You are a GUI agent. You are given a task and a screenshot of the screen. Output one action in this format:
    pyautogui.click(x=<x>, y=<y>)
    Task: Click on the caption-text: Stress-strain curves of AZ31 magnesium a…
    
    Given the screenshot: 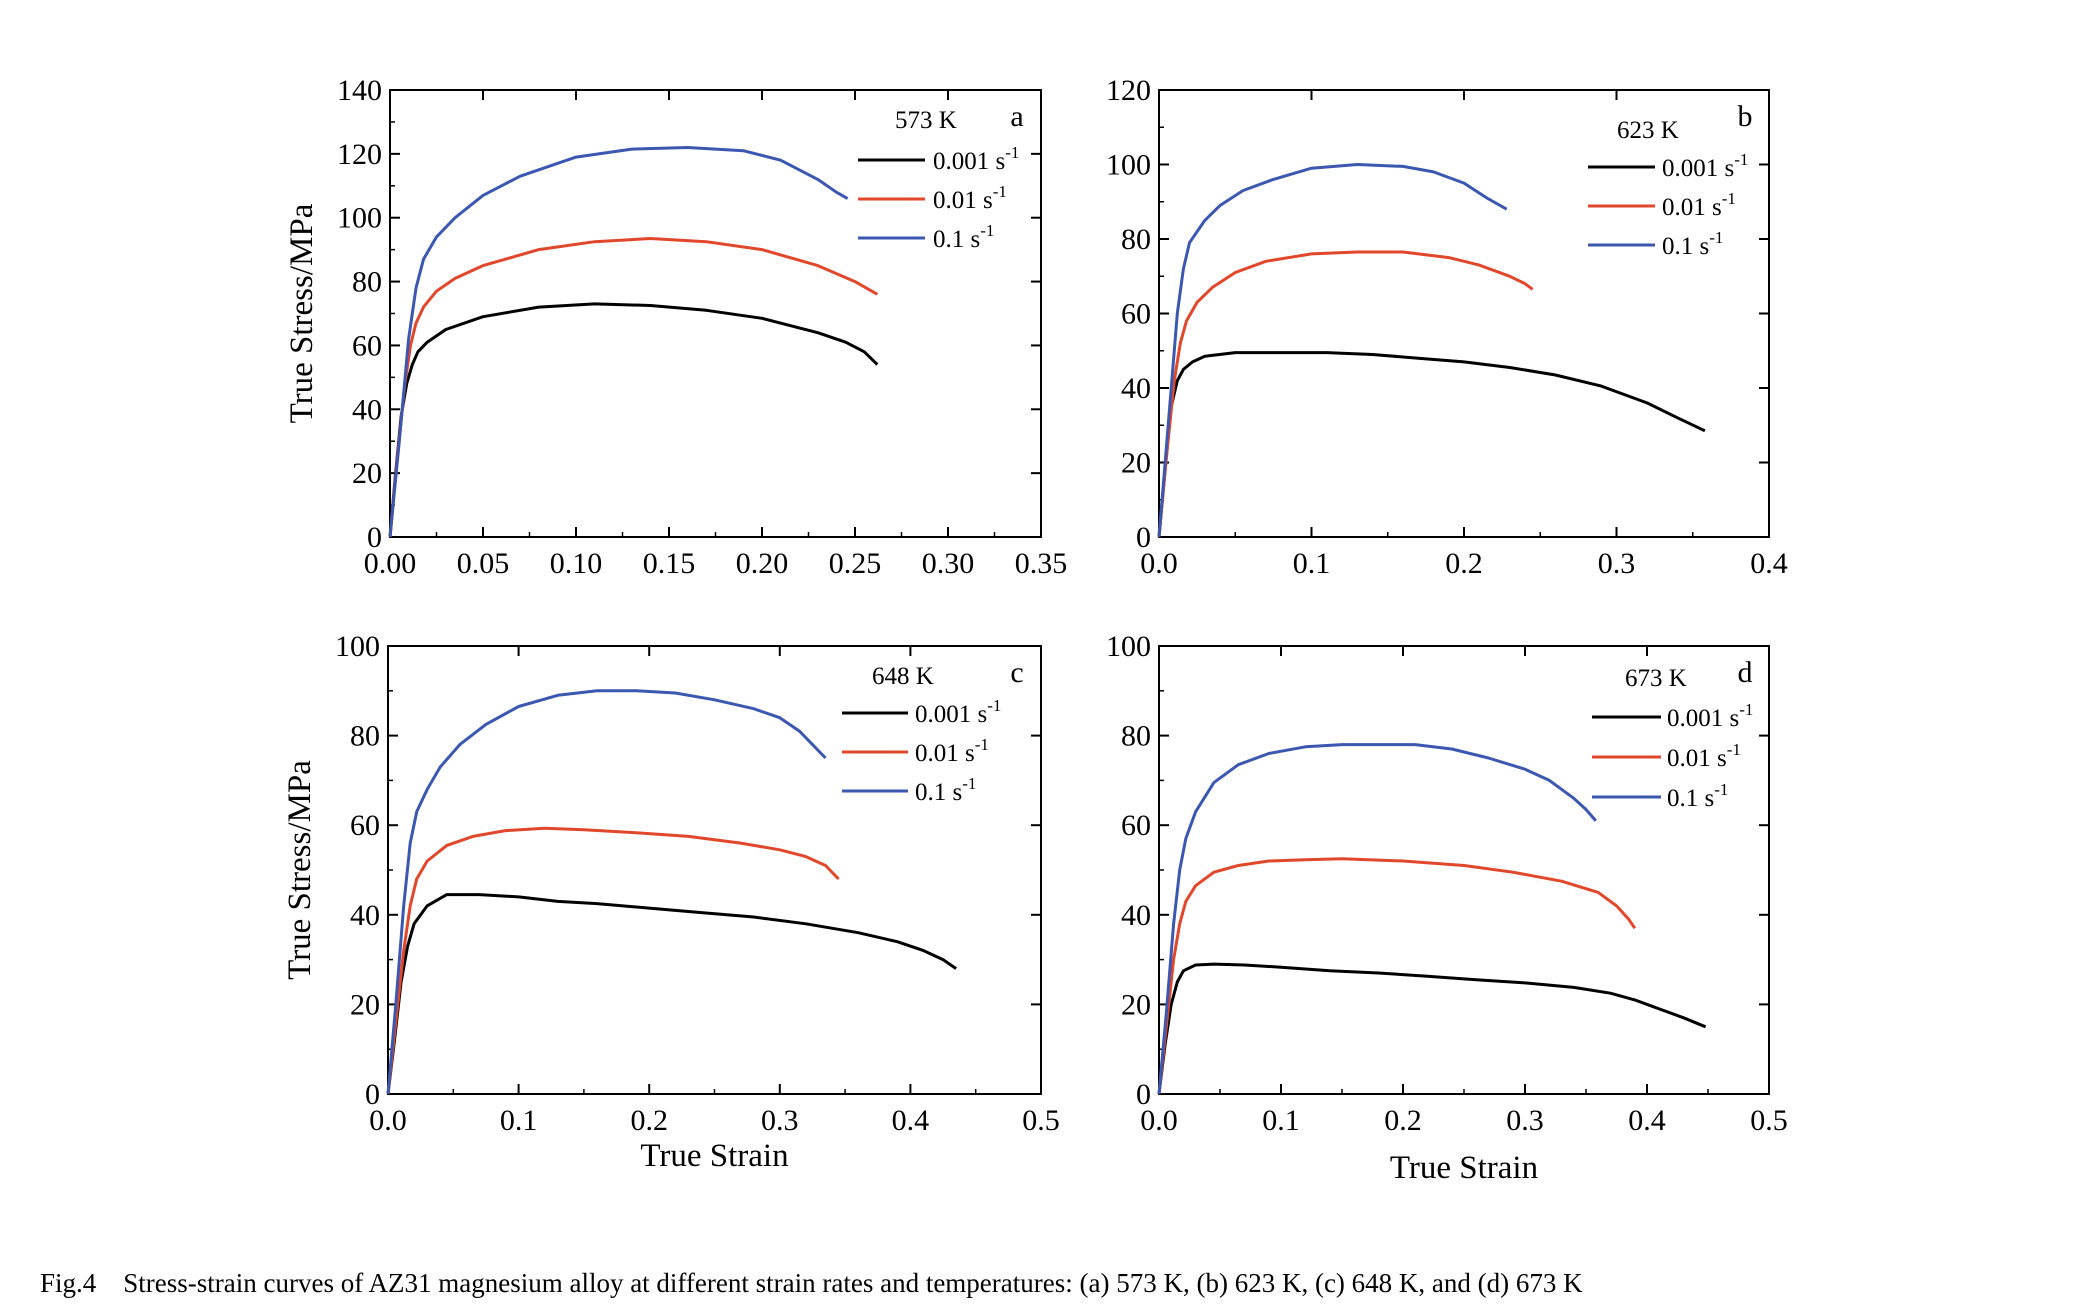 What is the action you would take?
    pyautogui.click(x=853, y=1283)
    